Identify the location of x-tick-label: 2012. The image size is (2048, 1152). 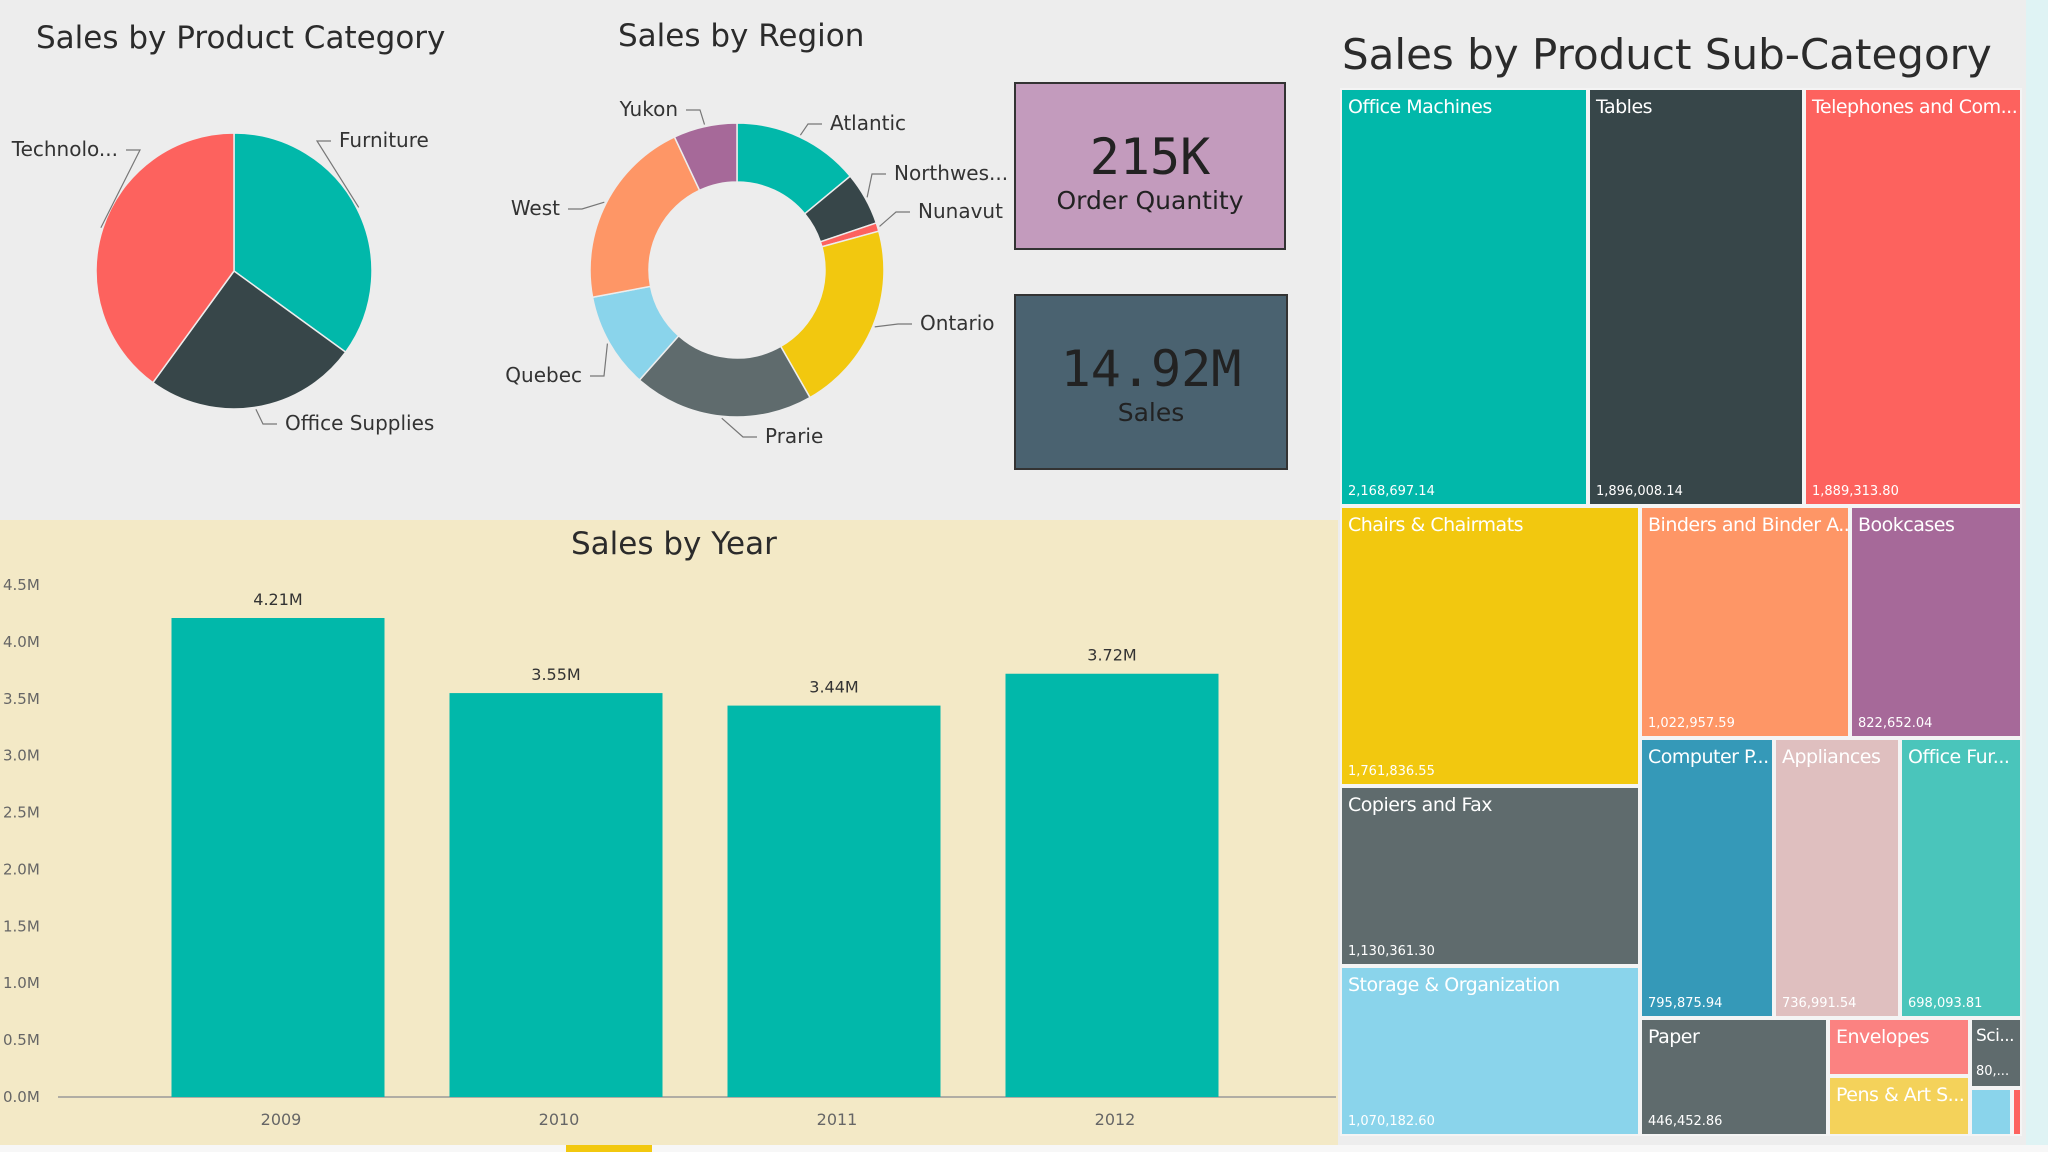
(1115, 1119).